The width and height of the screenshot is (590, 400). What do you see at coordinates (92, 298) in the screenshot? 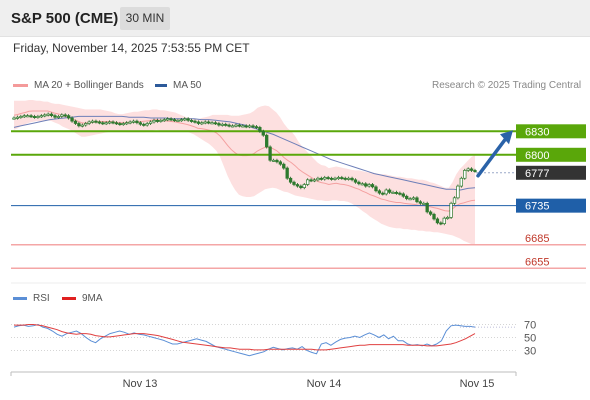
I see `legend-9ma-label: 9MA` at bounding box center [92, 298].